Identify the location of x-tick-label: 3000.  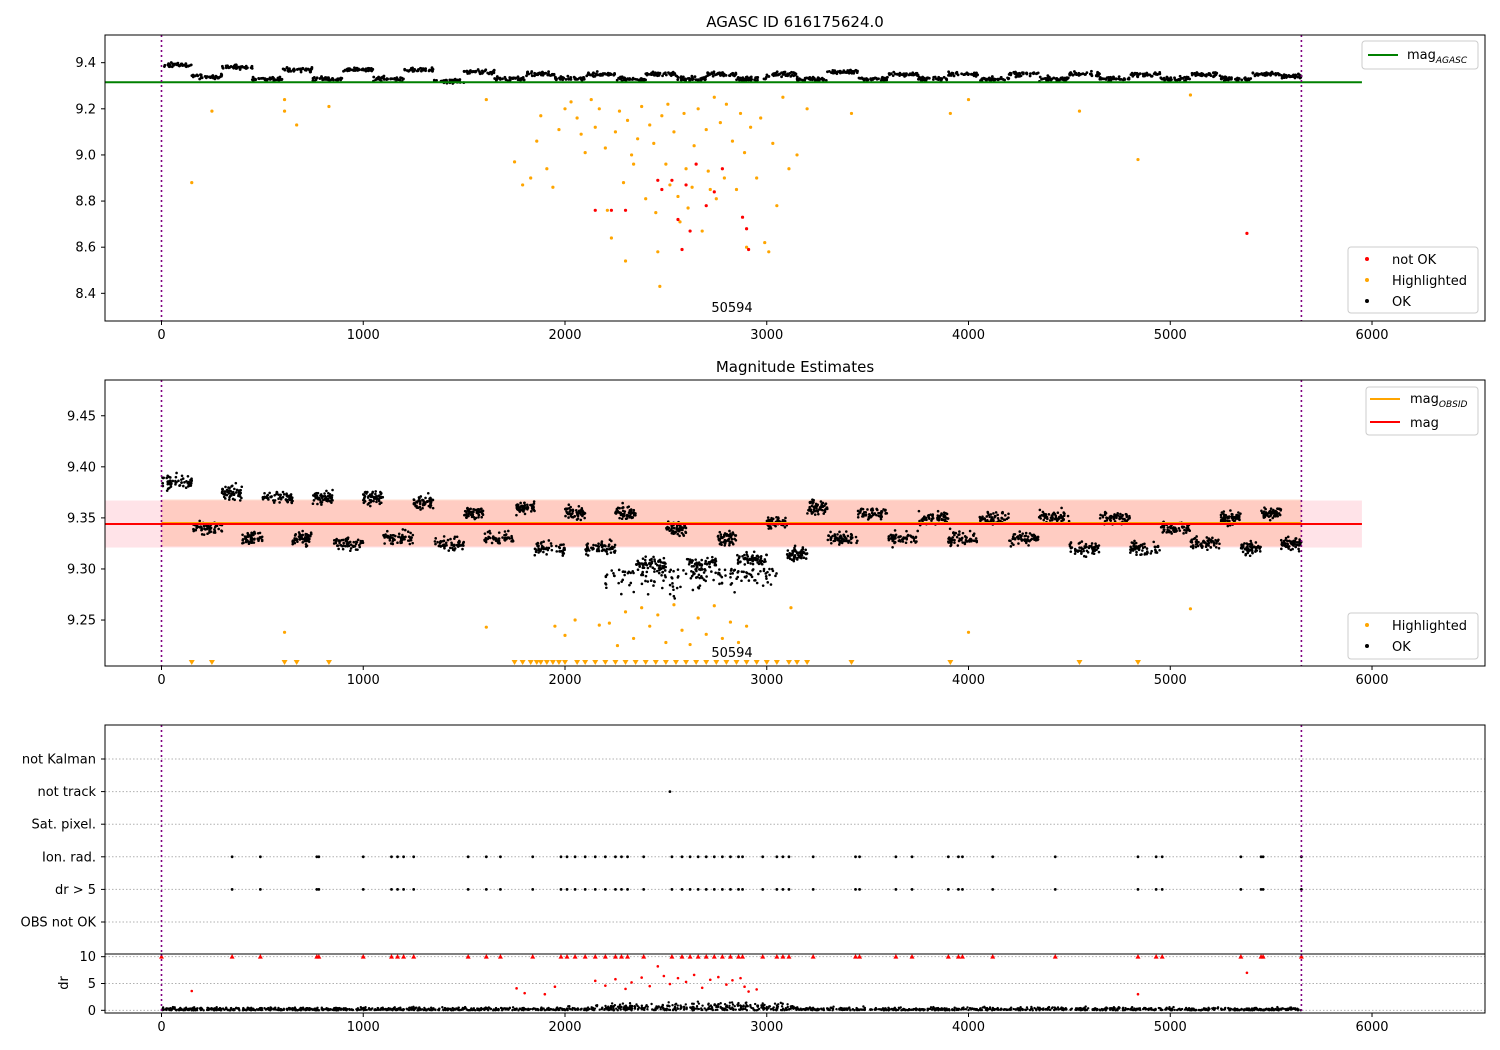
(766, 680).